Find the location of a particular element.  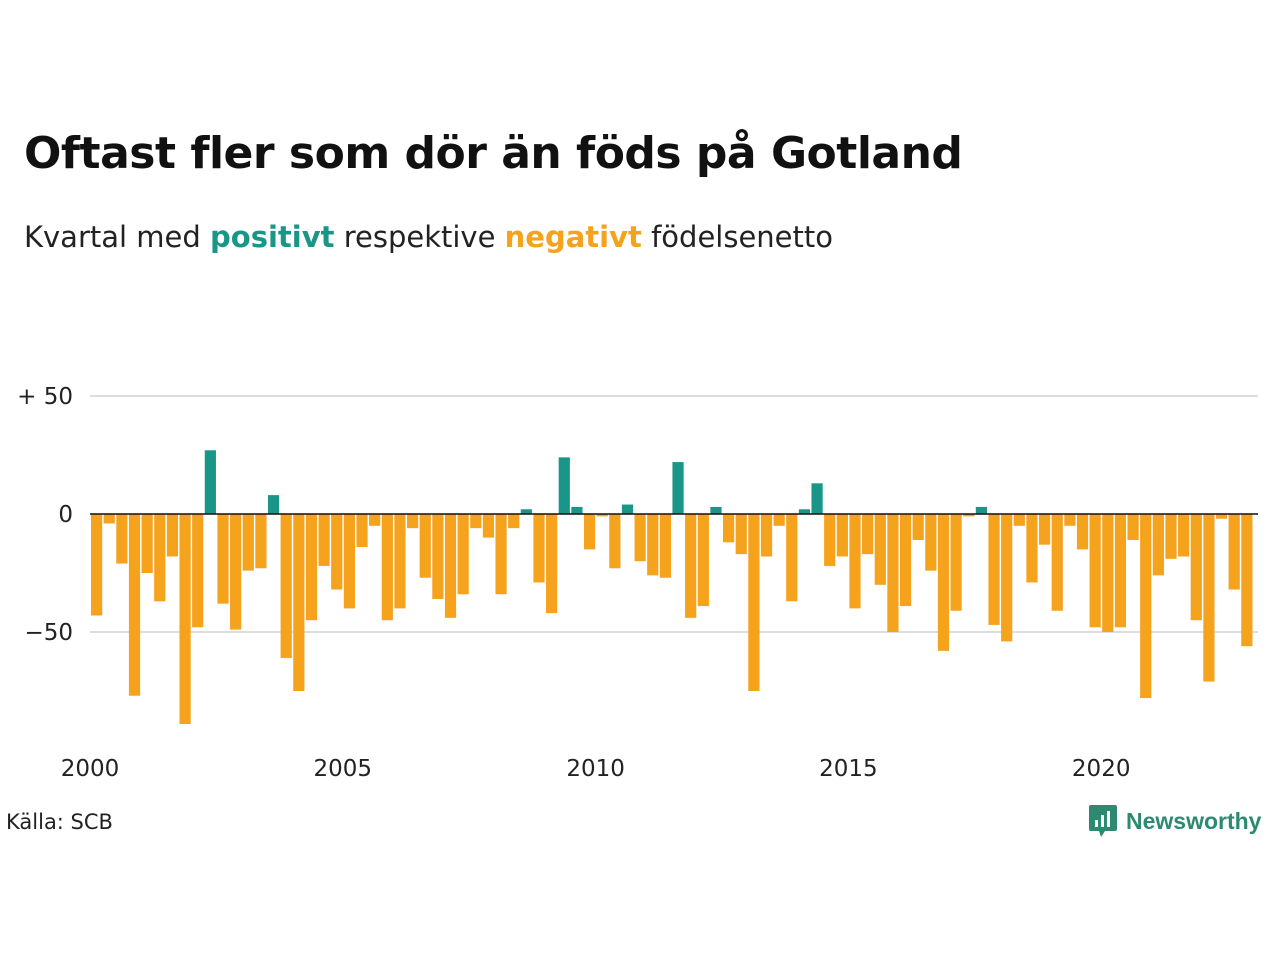

y-tick-label: + 50 is located at coordinates (45, 397).